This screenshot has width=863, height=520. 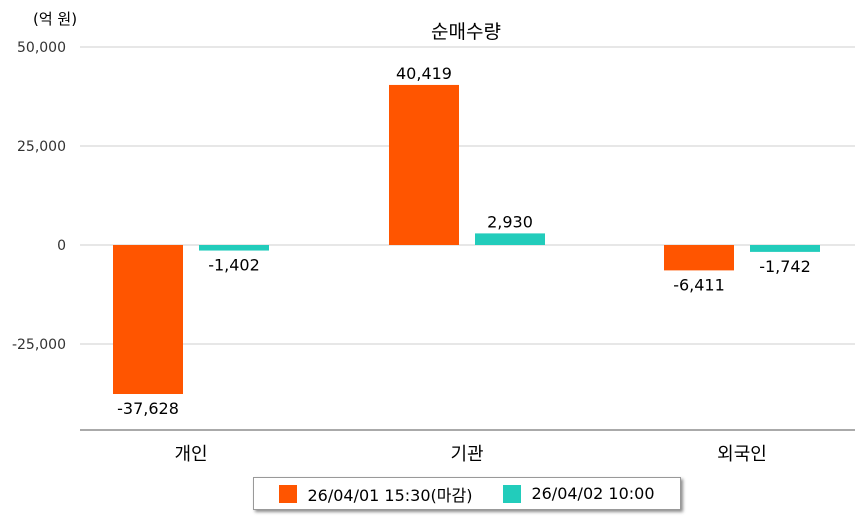 I want to click on unit-label: (억 원), so click(x=55, y=19).